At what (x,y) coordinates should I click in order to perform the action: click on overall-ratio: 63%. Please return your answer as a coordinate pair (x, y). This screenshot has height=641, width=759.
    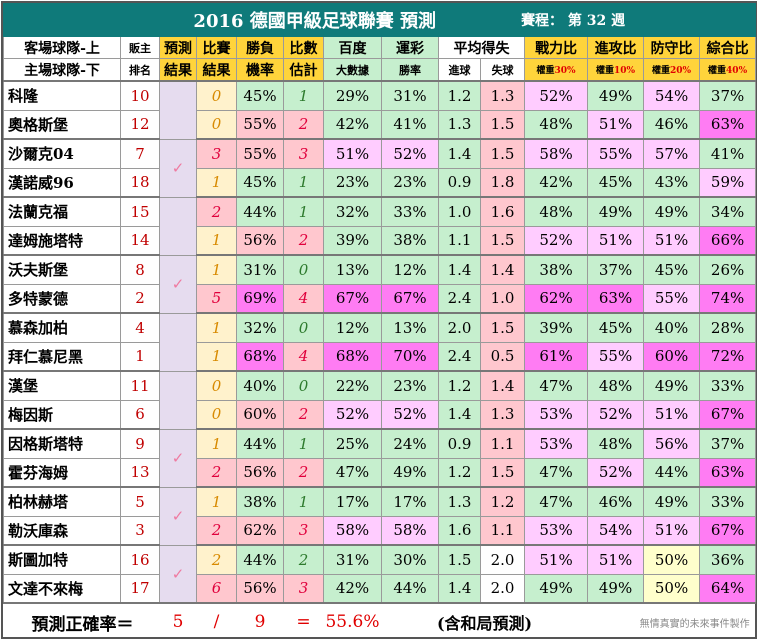
    Looking at the image, I should click on (728, 472).